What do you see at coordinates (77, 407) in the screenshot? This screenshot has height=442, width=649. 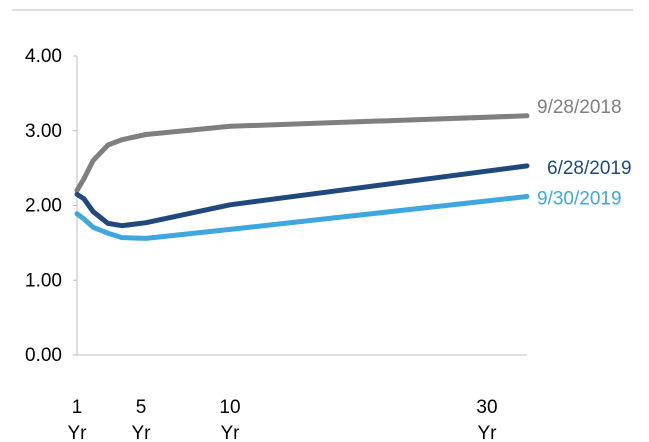 I see `x-tick-label-top: 1` at bounding box center [77, 407].